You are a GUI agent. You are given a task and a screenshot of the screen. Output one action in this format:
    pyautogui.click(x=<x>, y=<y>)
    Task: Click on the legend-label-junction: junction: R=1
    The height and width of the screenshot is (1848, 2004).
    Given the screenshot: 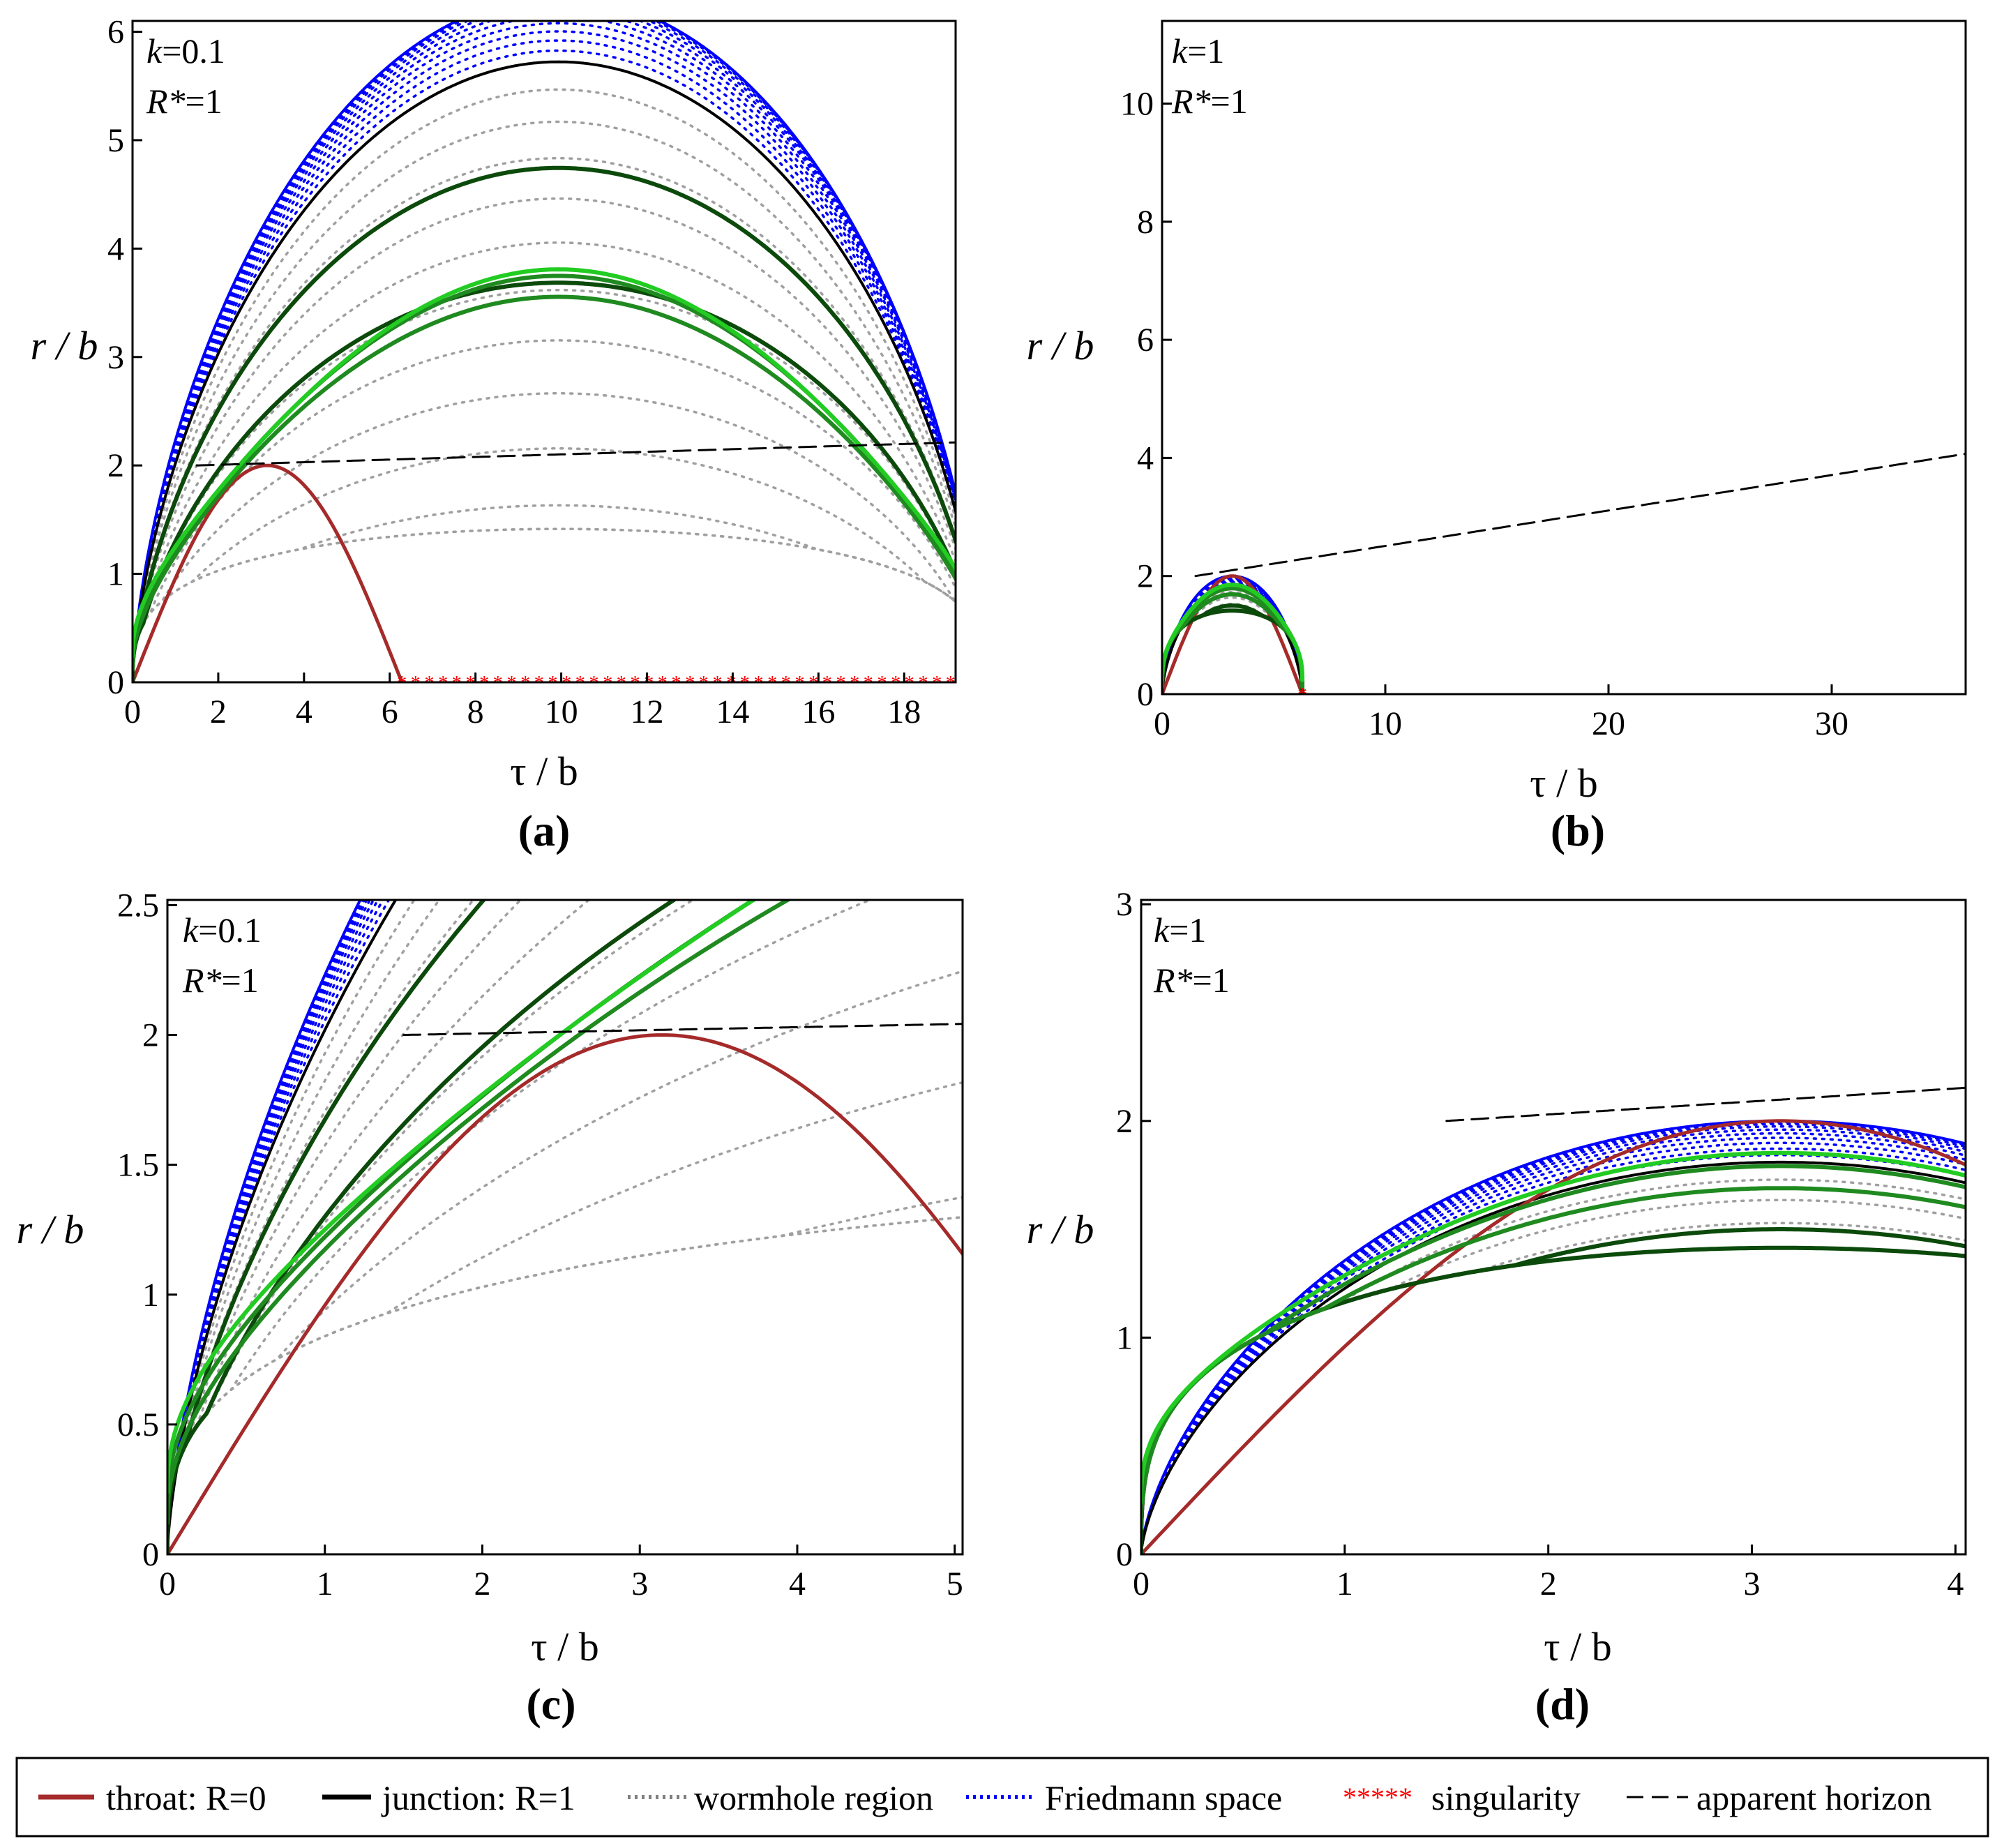 What is the action you would take?
    pyautogui.click(x=478, y=1798)
    